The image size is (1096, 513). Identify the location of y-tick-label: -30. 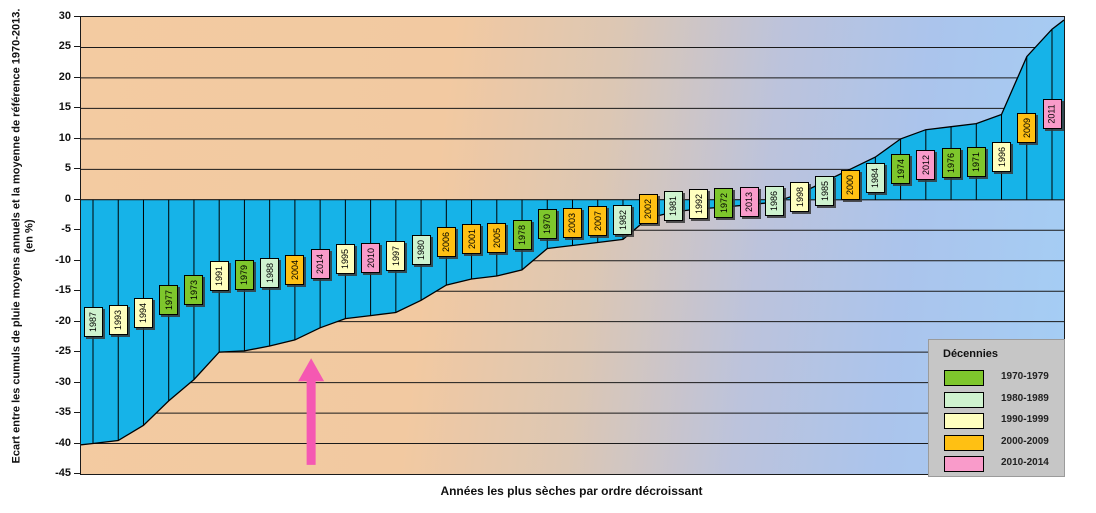
(63, 381).